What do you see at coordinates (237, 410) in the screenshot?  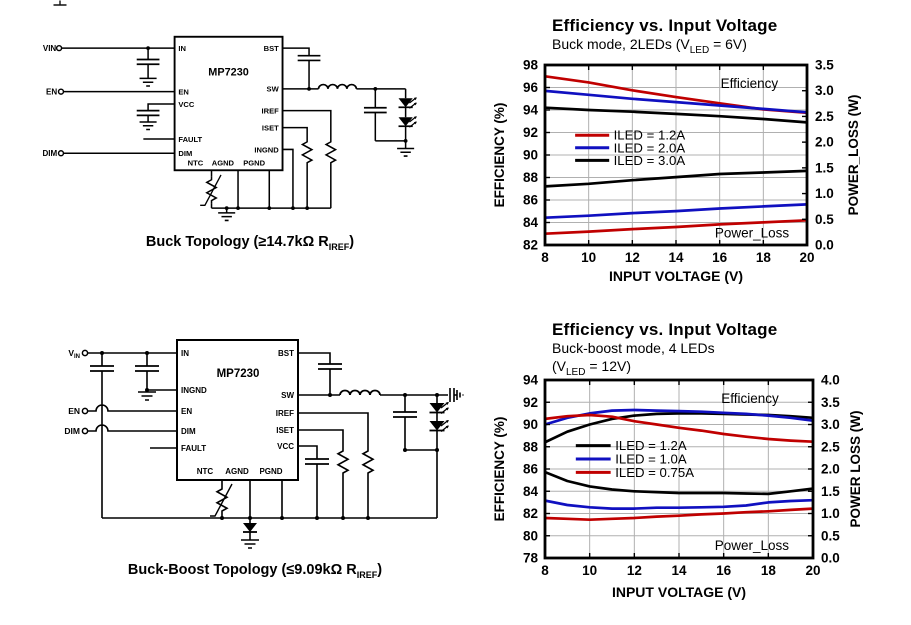 I see `mp7230-chip` at bounding box center [237, 410].